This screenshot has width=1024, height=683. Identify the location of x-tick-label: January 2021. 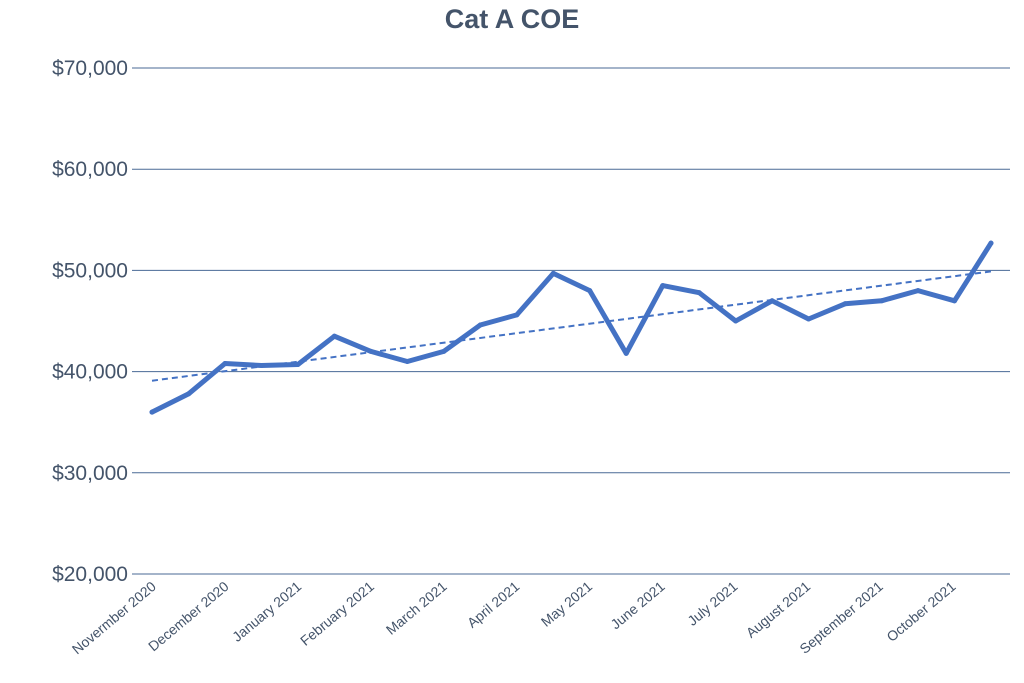
(266, 611).